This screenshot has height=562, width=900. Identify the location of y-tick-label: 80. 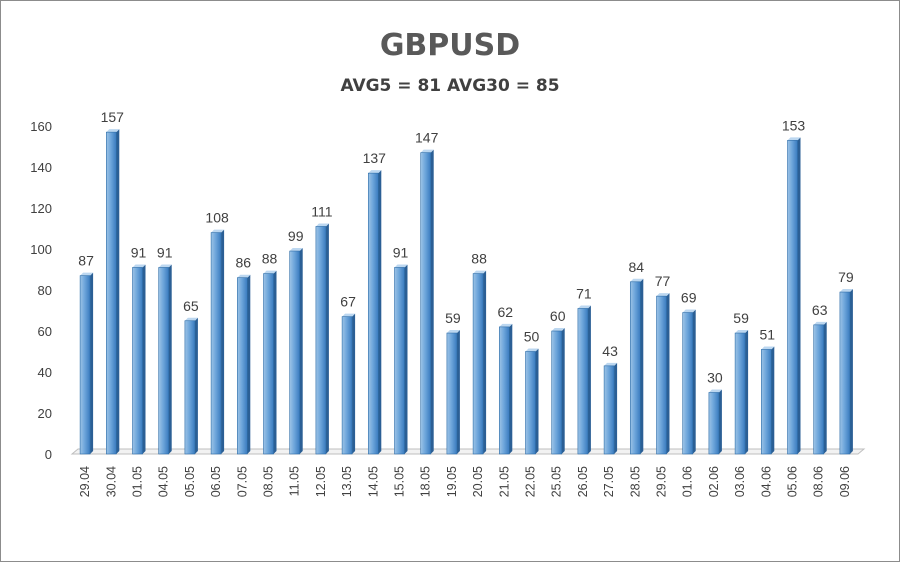
(45, 290).